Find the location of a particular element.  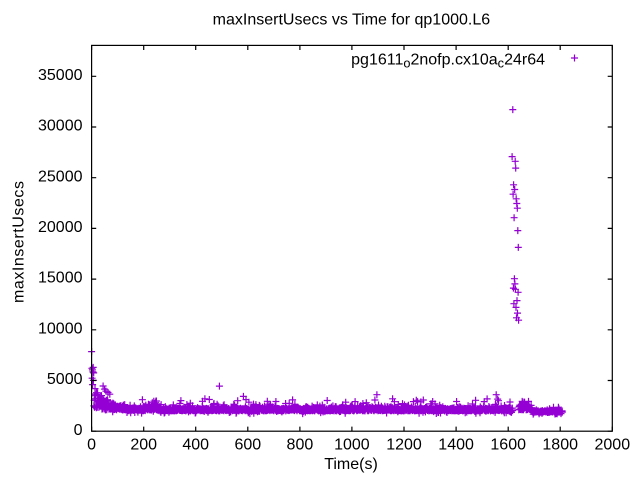

svg-text: 30000 is located at coordinates (60, 126).